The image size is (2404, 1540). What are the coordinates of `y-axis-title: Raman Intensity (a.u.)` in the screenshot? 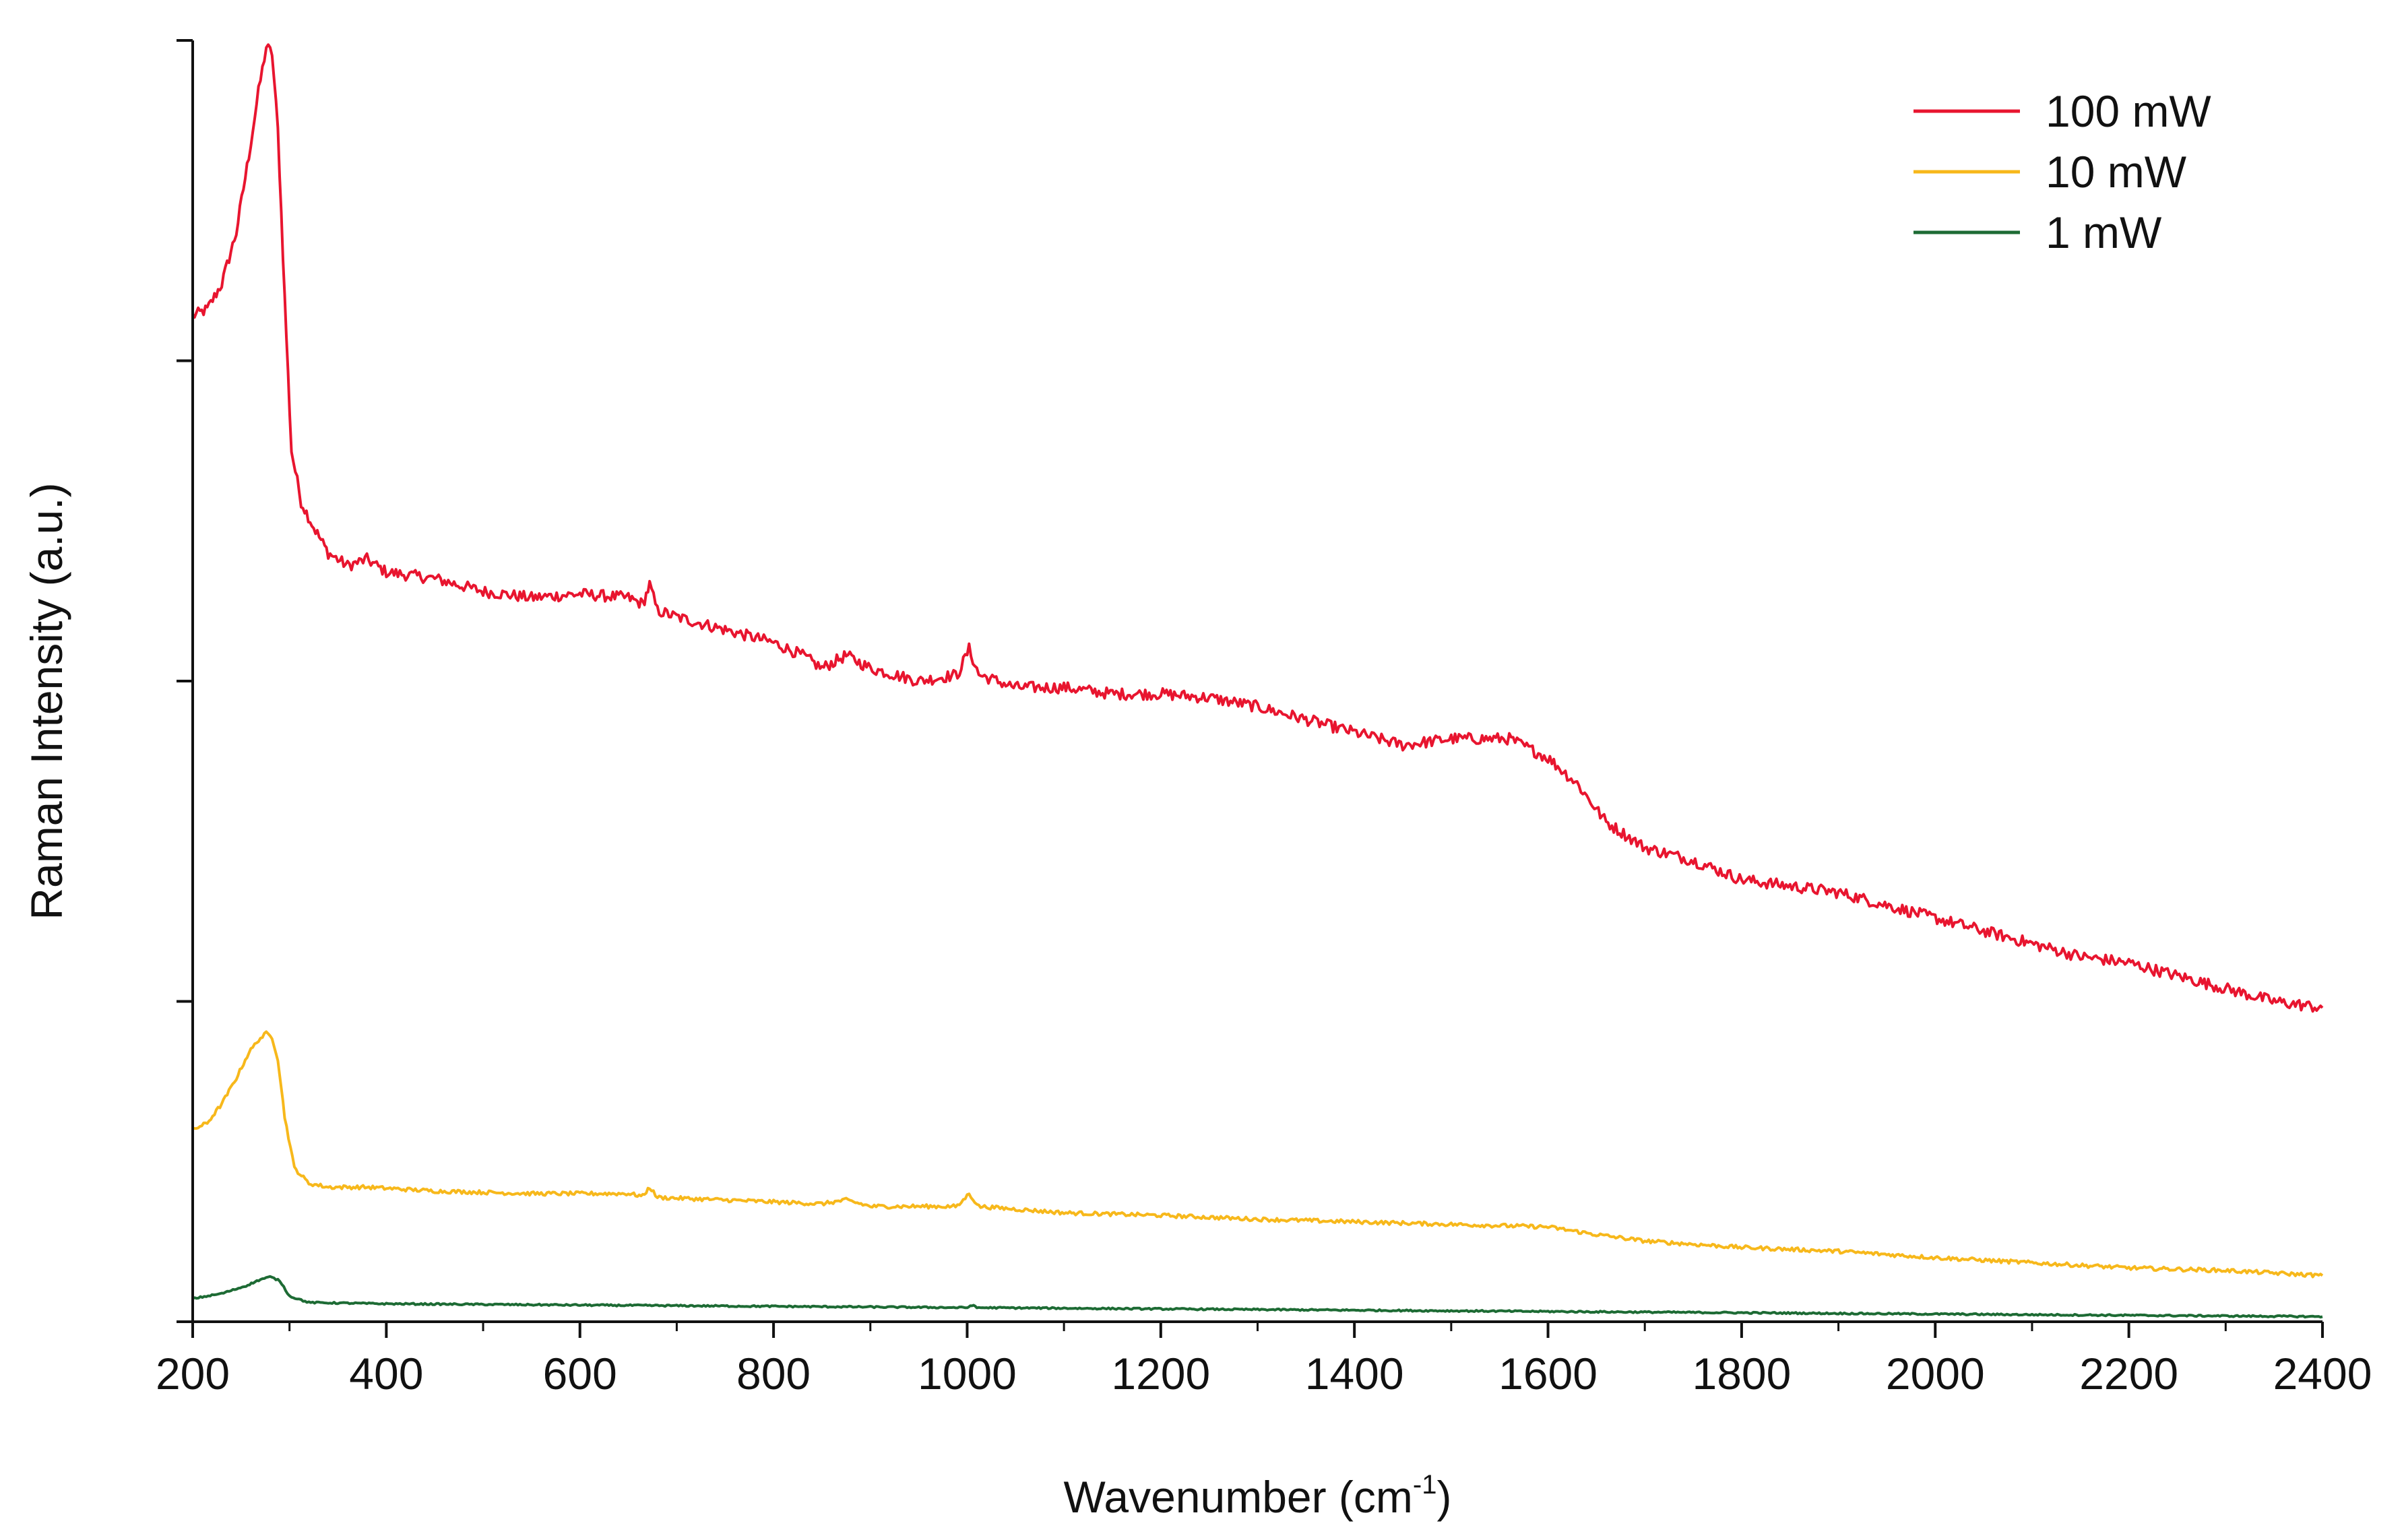 It's located at (46, 701).